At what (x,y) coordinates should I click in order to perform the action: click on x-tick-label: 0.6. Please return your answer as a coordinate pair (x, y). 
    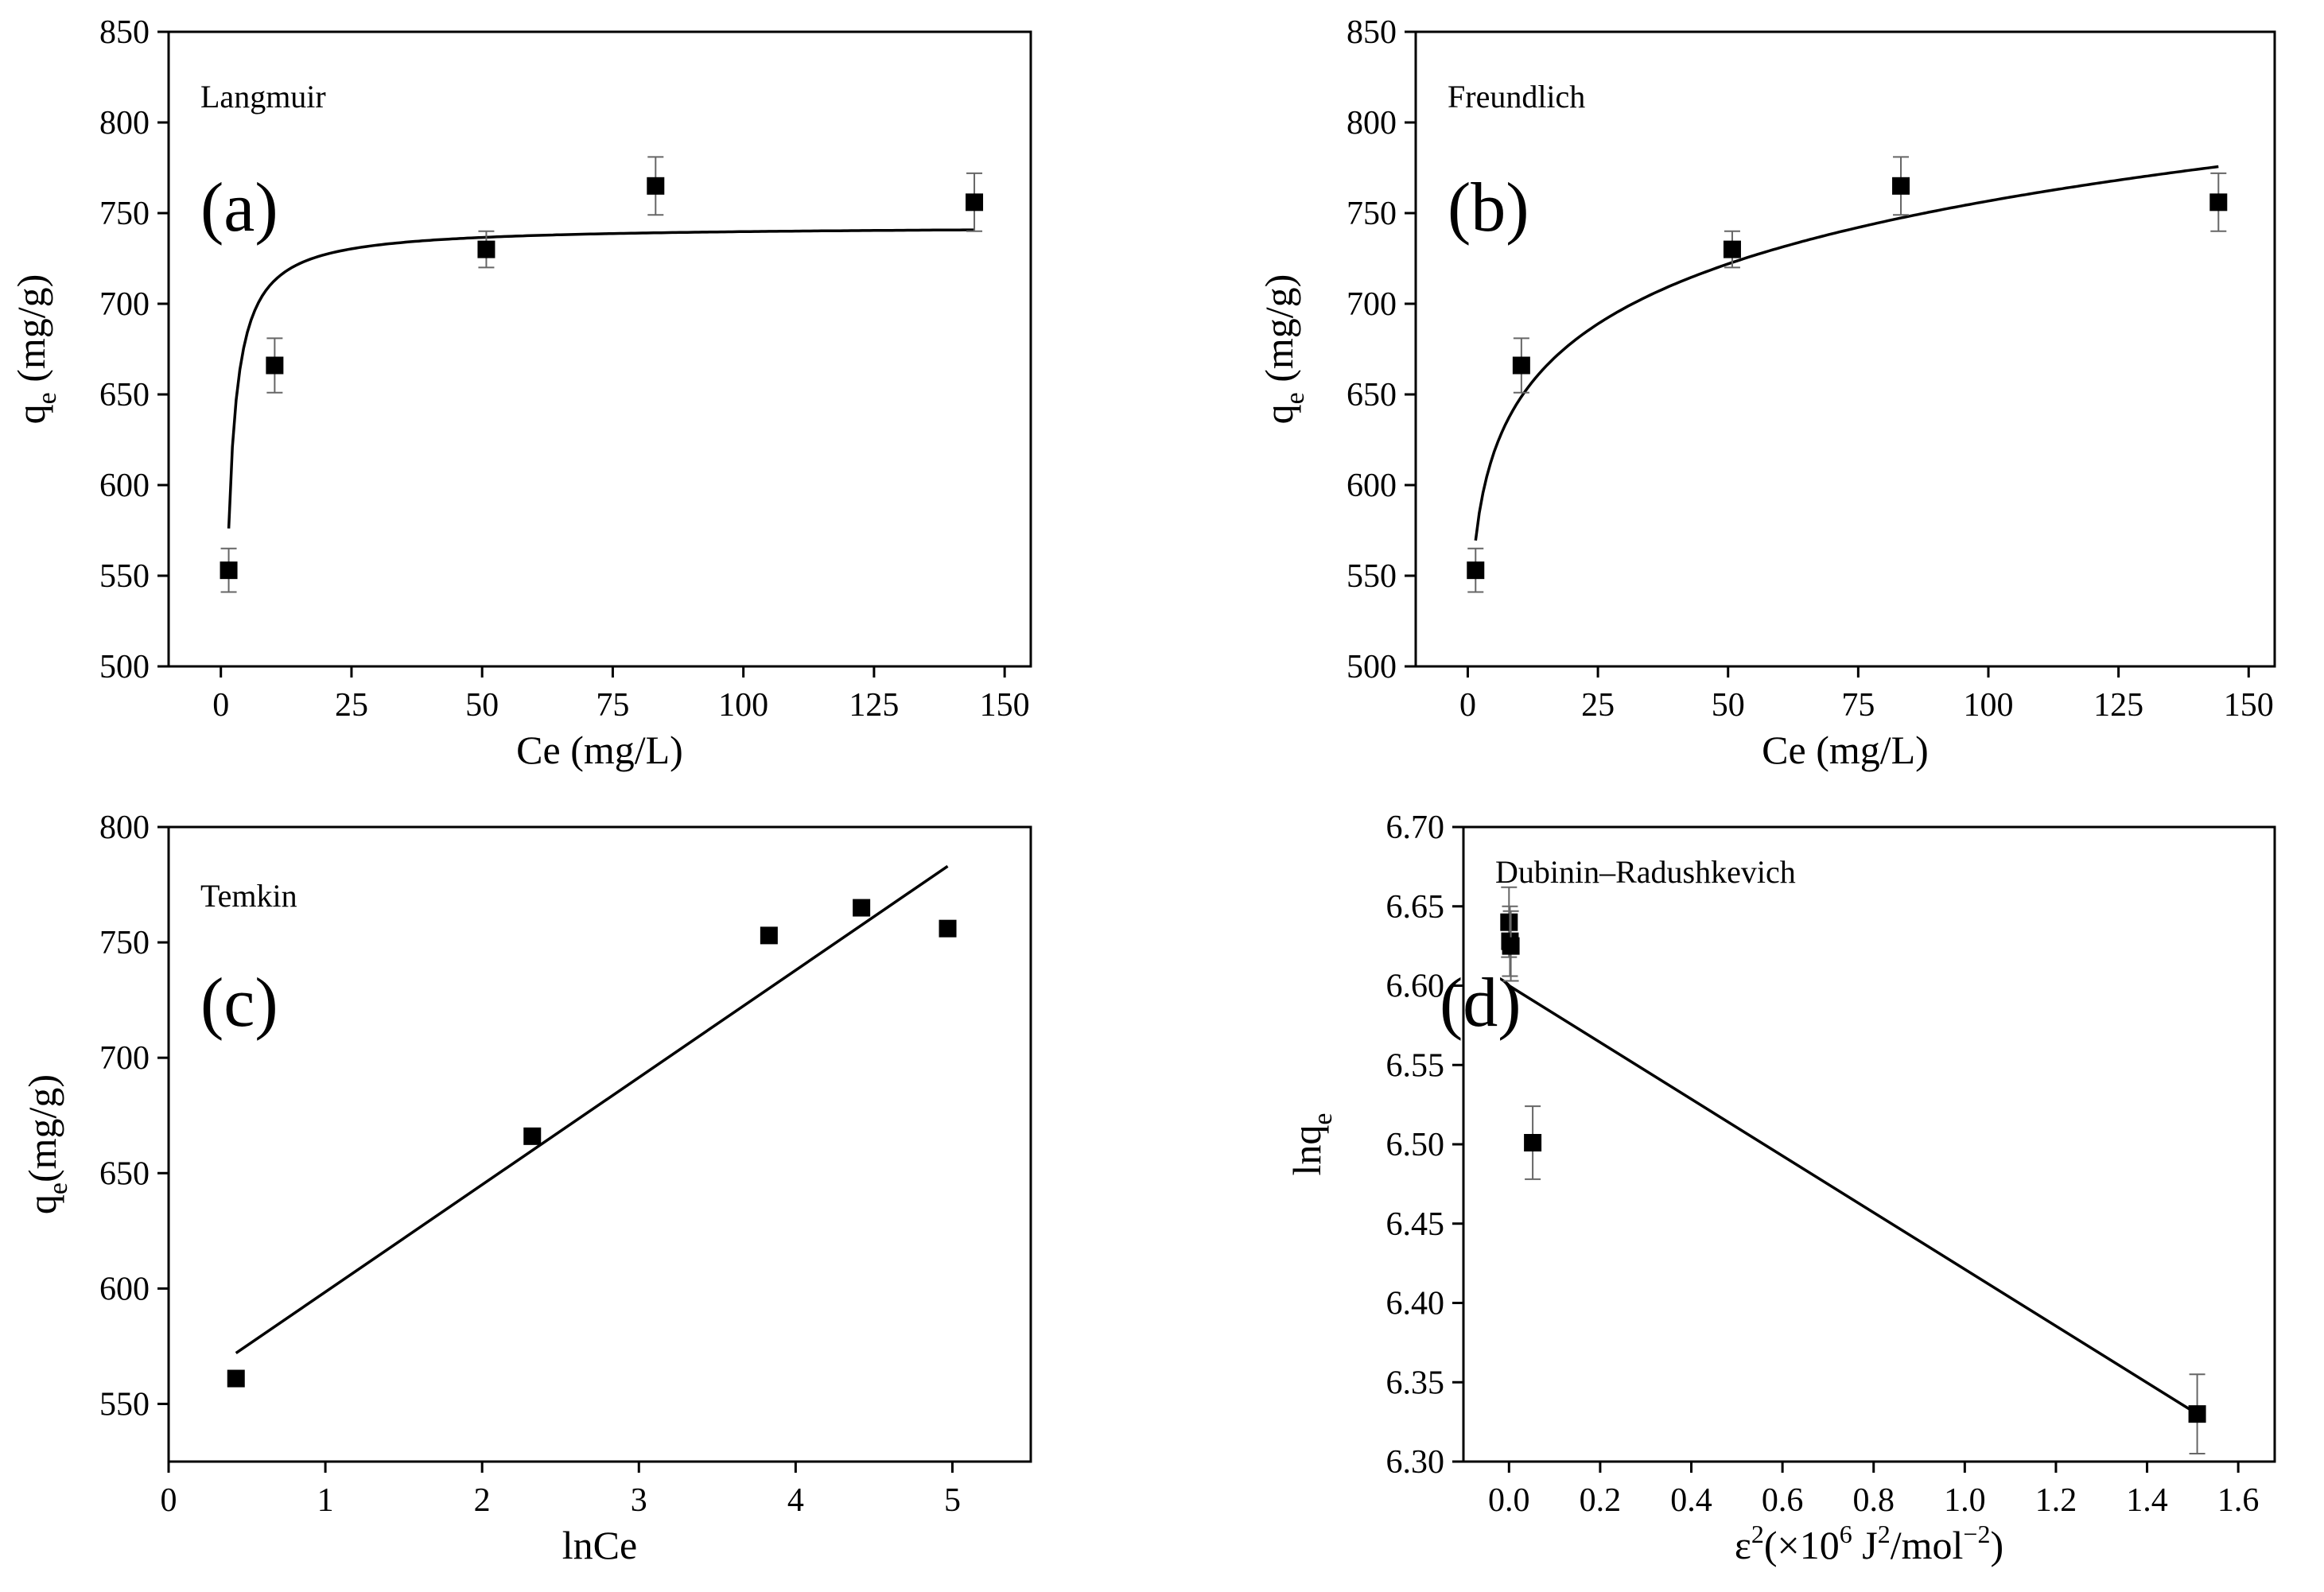
    Looking at the image, I should click on (1783, 1501).